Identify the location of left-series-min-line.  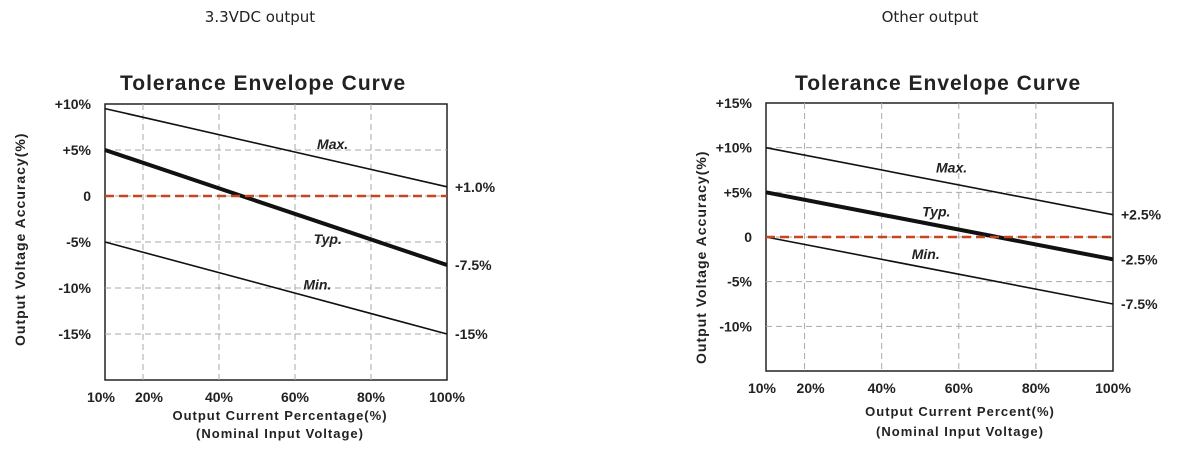
(276, 288).